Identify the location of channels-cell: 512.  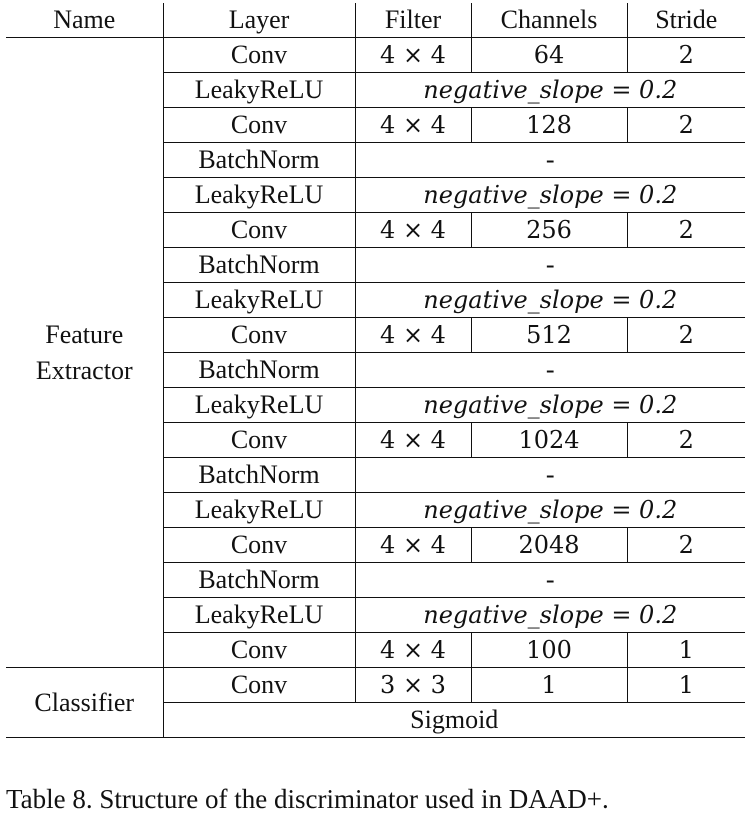
(548, 335).